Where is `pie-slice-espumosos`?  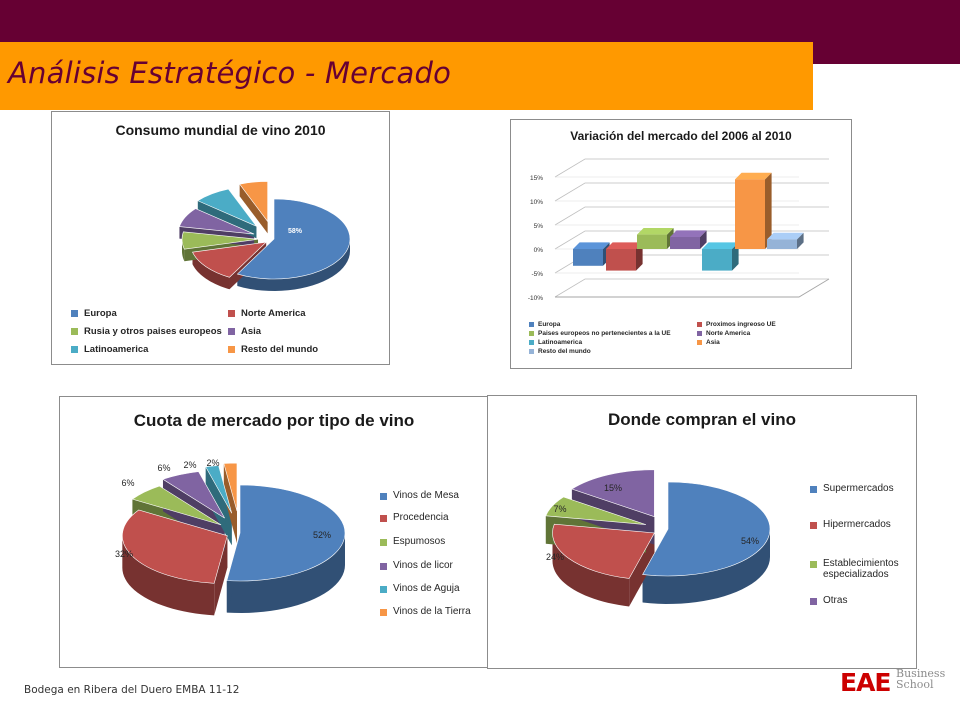
pie-slice-espumosos is located at coordinates (176, 505).